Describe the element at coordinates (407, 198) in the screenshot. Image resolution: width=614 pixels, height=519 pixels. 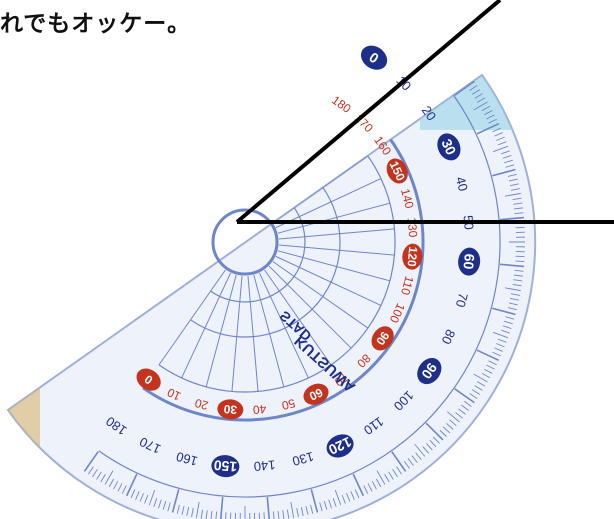
I see `inner-scale-label: 140` at that location.